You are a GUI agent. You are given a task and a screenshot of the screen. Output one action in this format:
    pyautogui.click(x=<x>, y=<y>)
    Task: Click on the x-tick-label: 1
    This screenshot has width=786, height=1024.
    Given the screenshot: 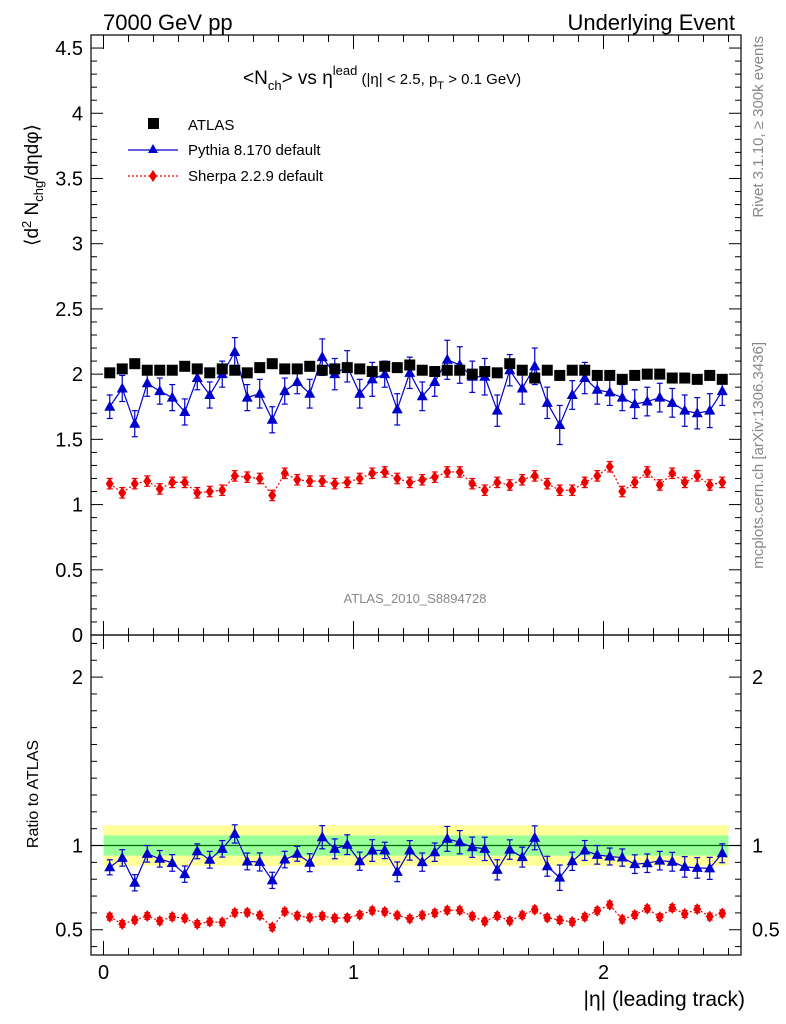 What is the action you would take?
    pyautogui.click(x=353, y=973)
    